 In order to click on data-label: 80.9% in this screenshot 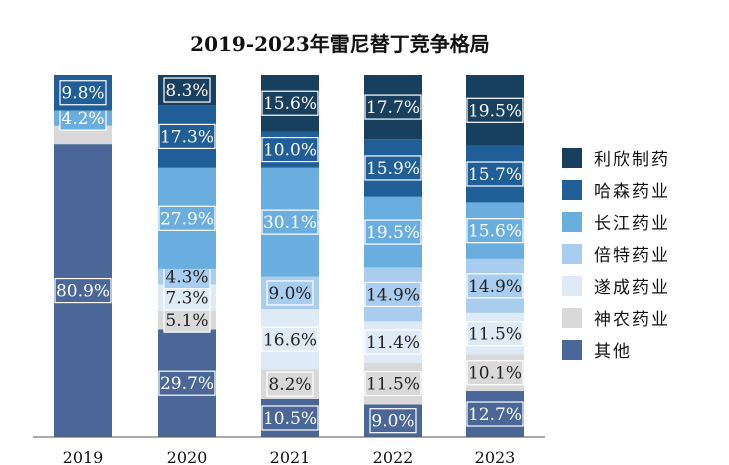, I will do `click(83, 292)`.